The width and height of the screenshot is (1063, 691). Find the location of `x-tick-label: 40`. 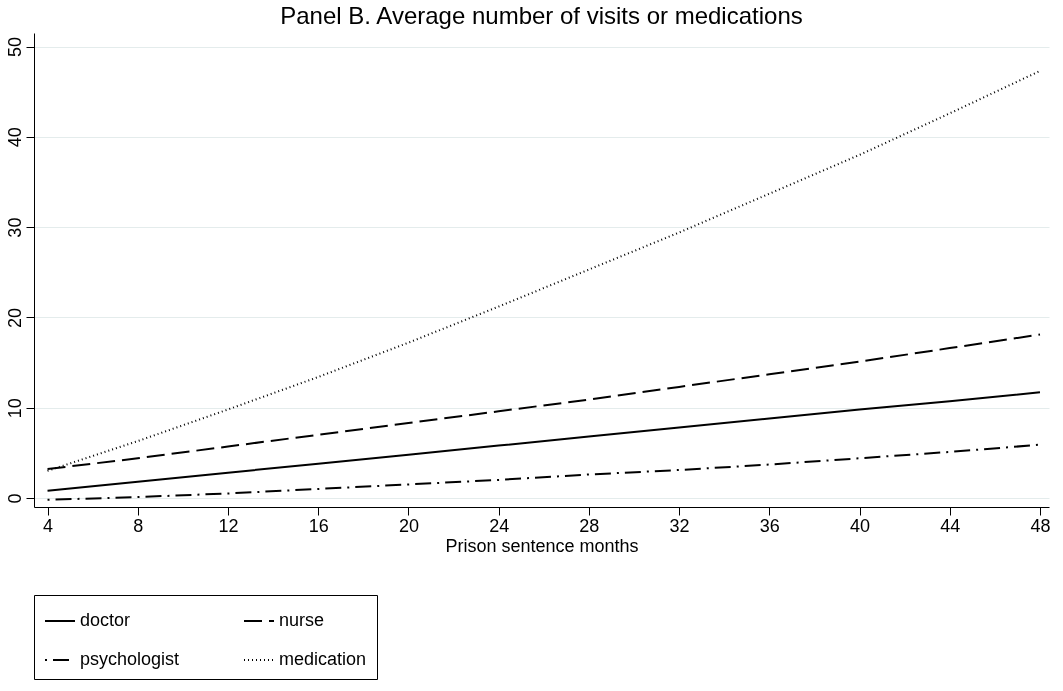

x-tick-label: 40 is located at coordinates (860, 525).